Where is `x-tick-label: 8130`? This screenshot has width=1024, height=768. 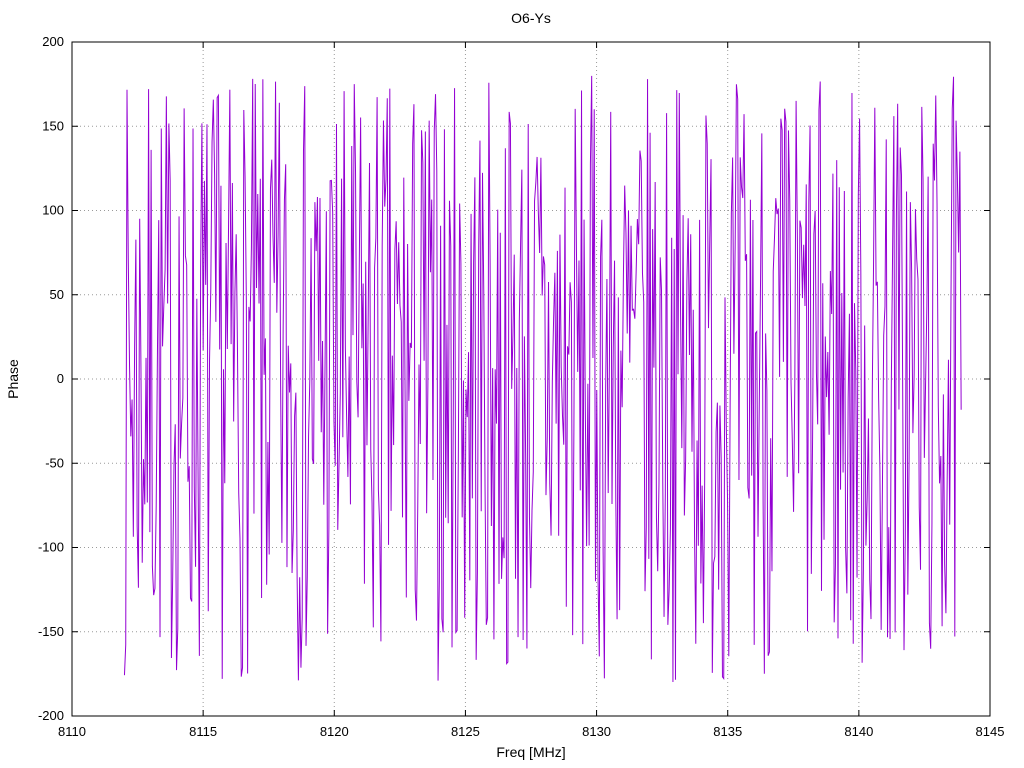 x-tick-label: 8130 is located at coordinates (596, 731).